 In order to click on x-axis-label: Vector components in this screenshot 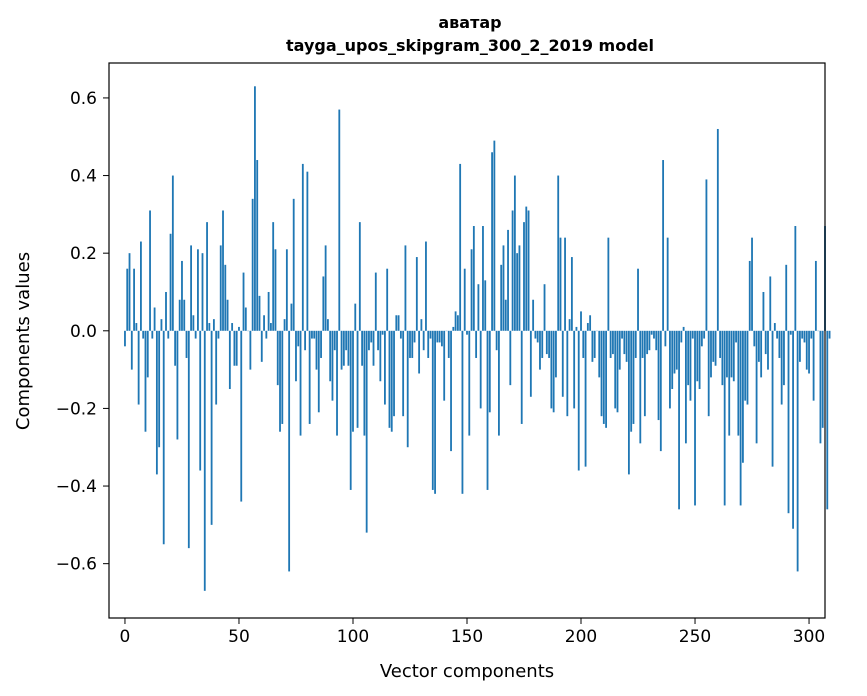, I will do `click(467, 671)`.